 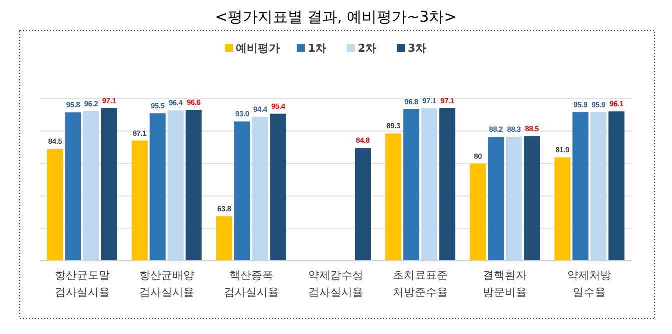 I want to click on x-tick-label: 약제처방 일수율, so click(x=590, y=284).